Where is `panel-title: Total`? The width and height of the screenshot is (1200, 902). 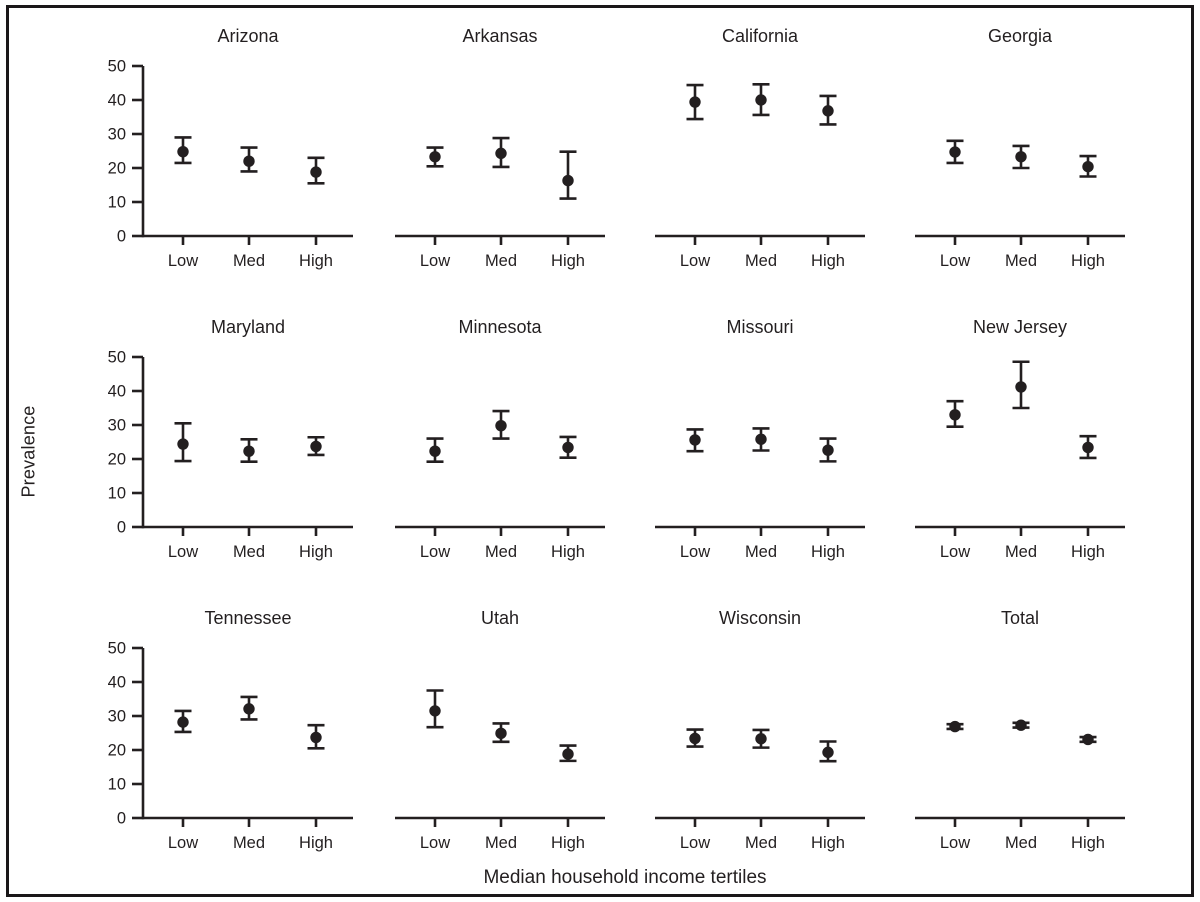 panel-title: Total is located at coordinates (1020, 618).